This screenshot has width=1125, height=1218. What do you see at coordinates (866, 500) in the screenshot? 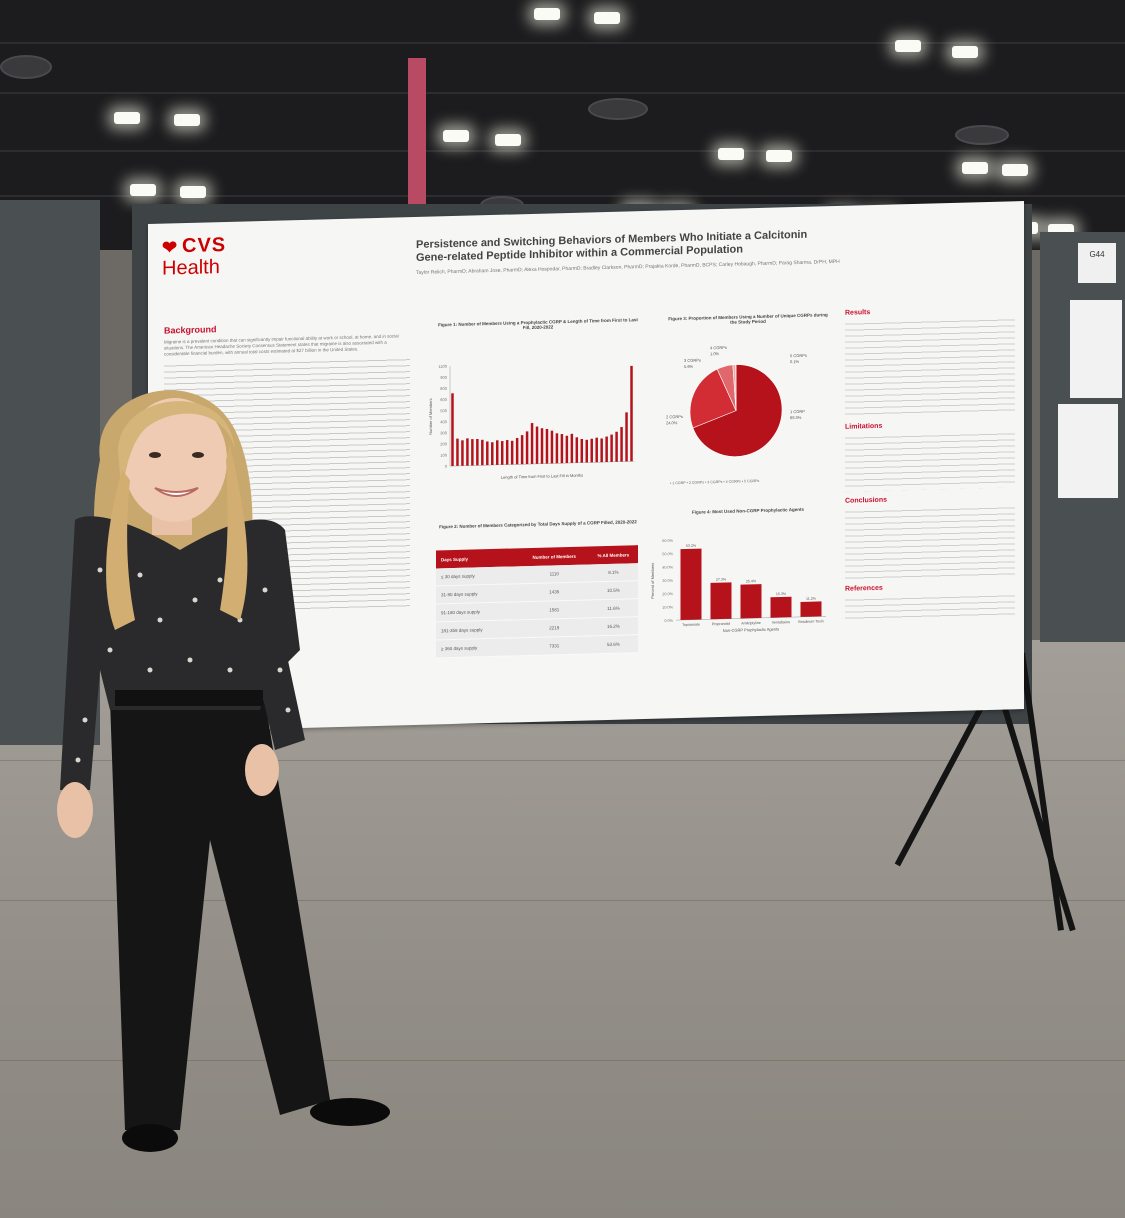
I see `section-heading: Conclusions` at bounding box center [866, 500].